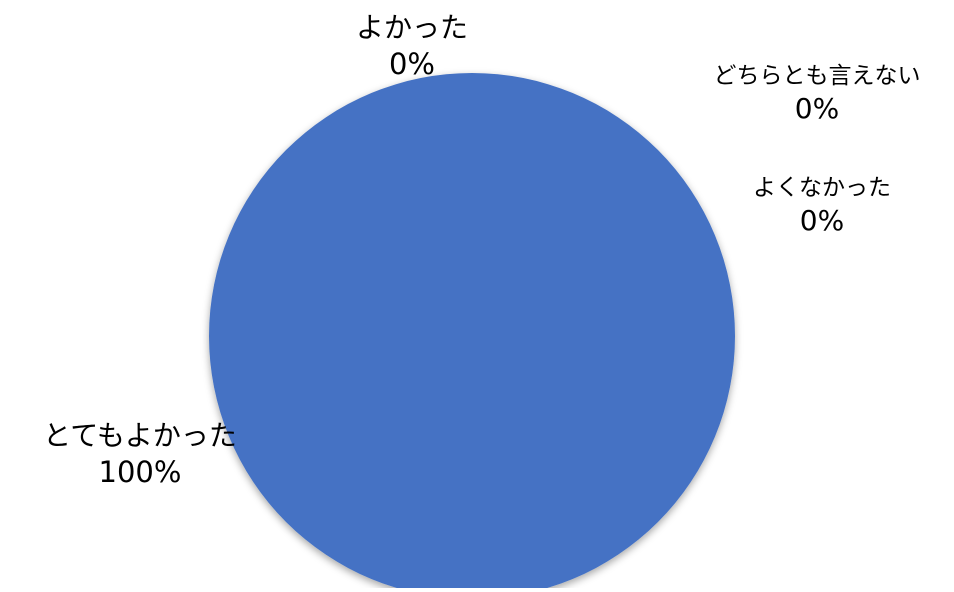 This screenshot has width=954, height=592. What do you see at coordinates (140, 435) in the screenshot?
I see `category-label: とてもよかった` at bounding box center [140, 435].